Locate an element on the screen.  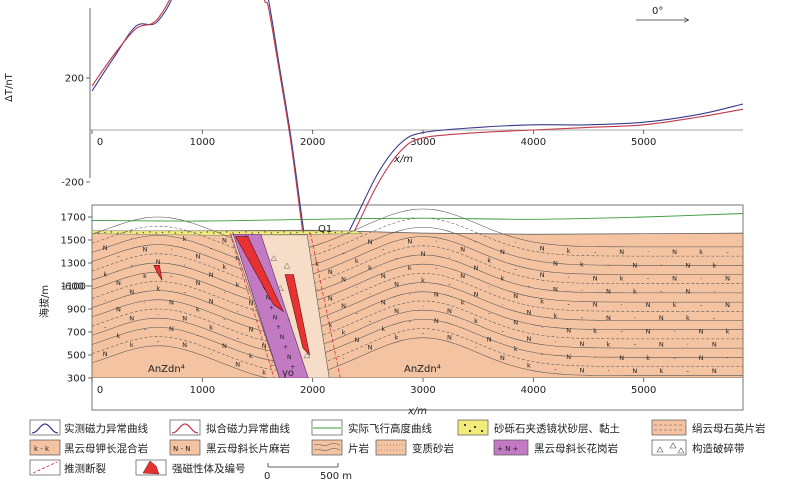
section-x-tick-label: 2000 is located at coordinates (312, 390).